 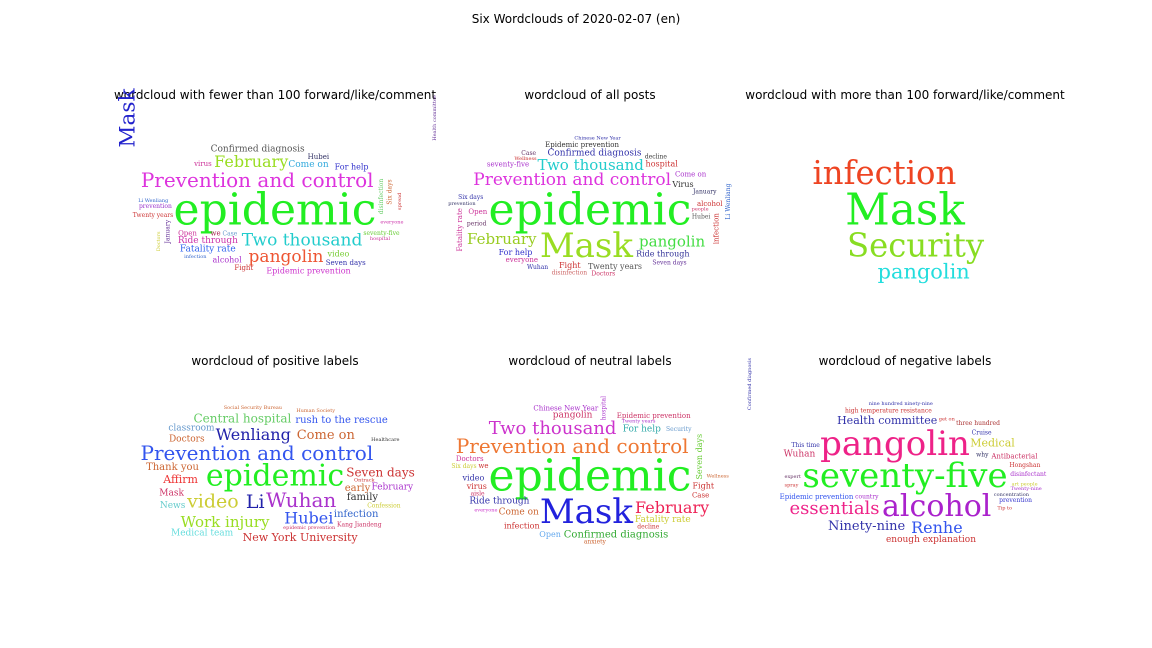 I want to click on word-social-security-bureau: Social Security Bureau, so click(x=253, y=408).